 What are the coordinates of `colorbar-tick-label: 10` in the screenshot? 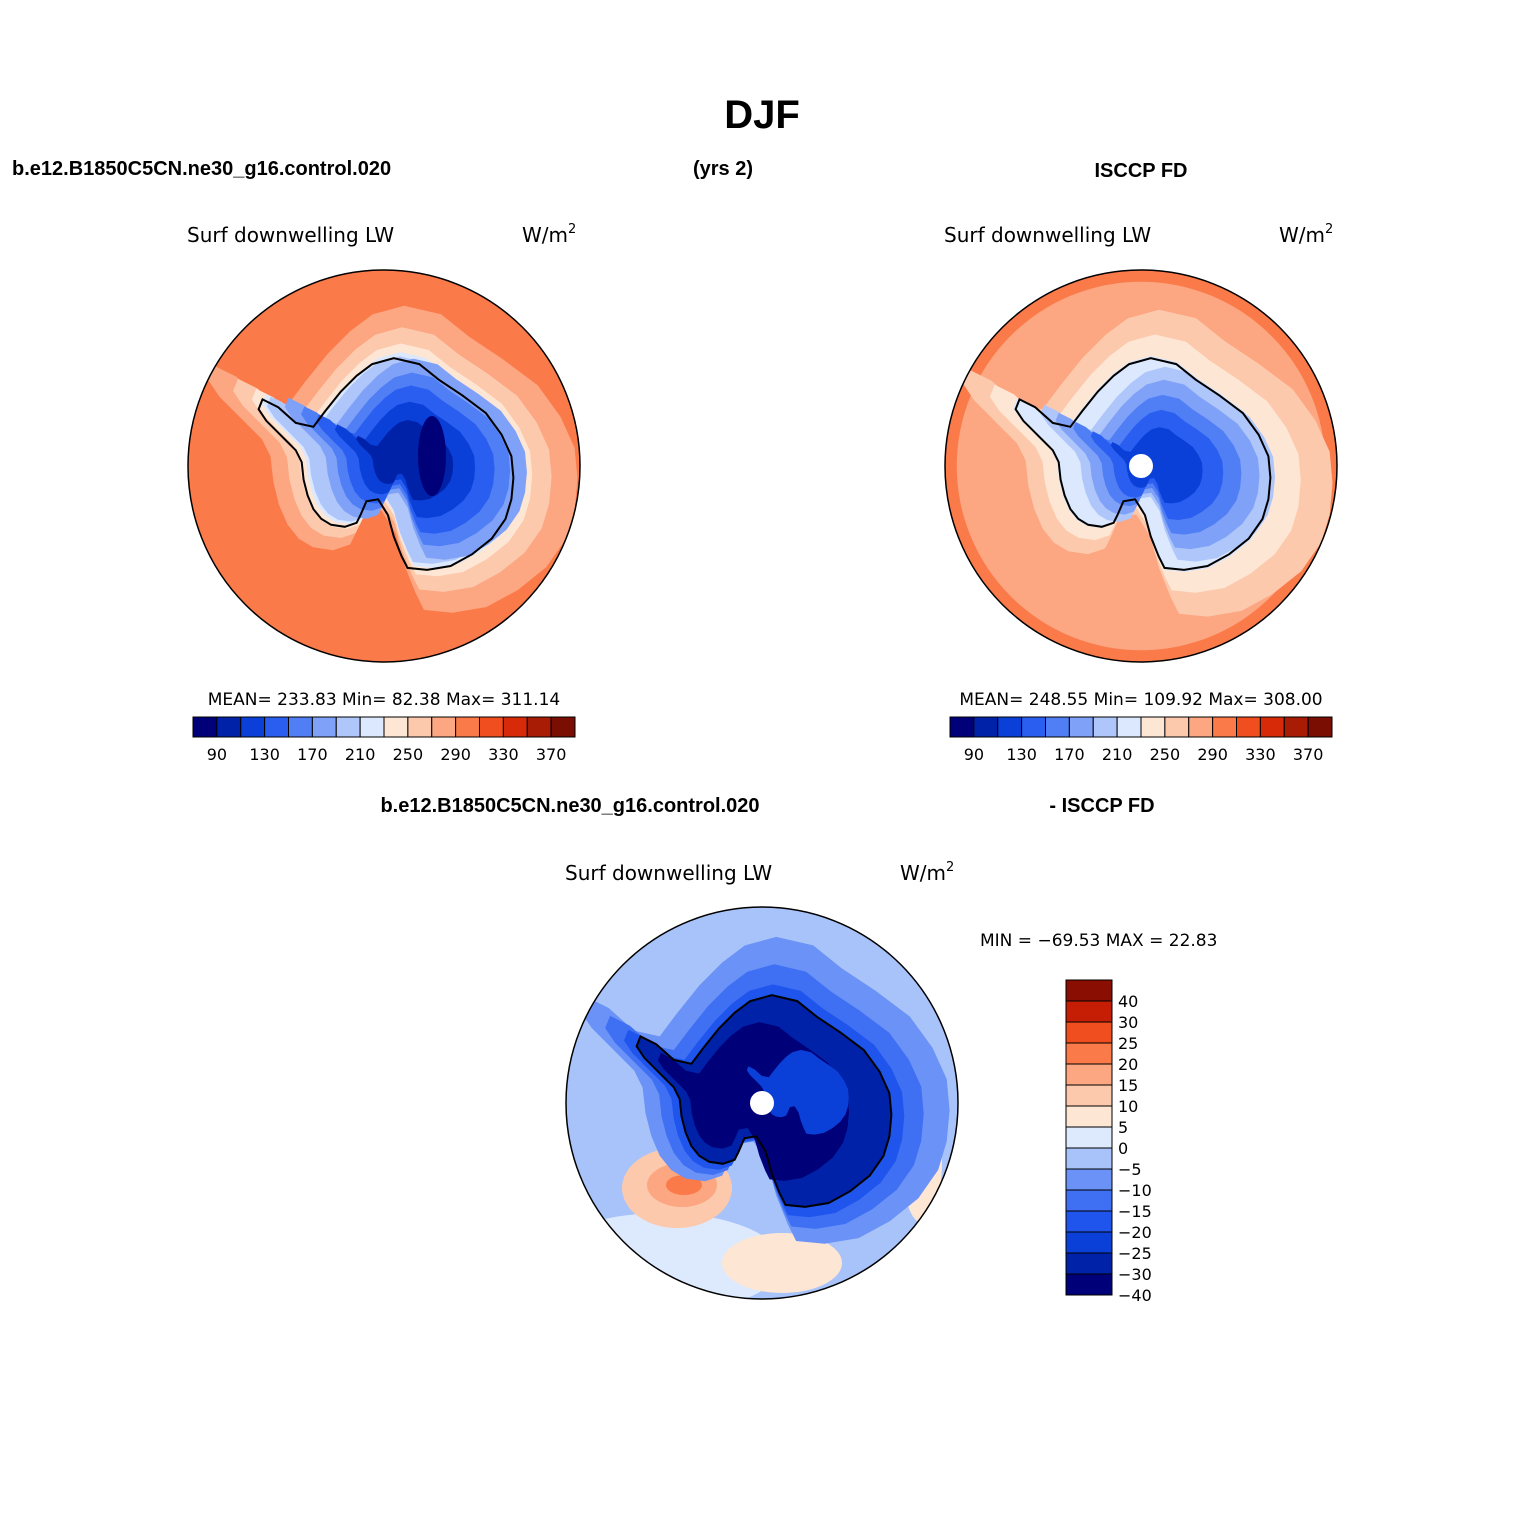 It's located at (1128, 1106).